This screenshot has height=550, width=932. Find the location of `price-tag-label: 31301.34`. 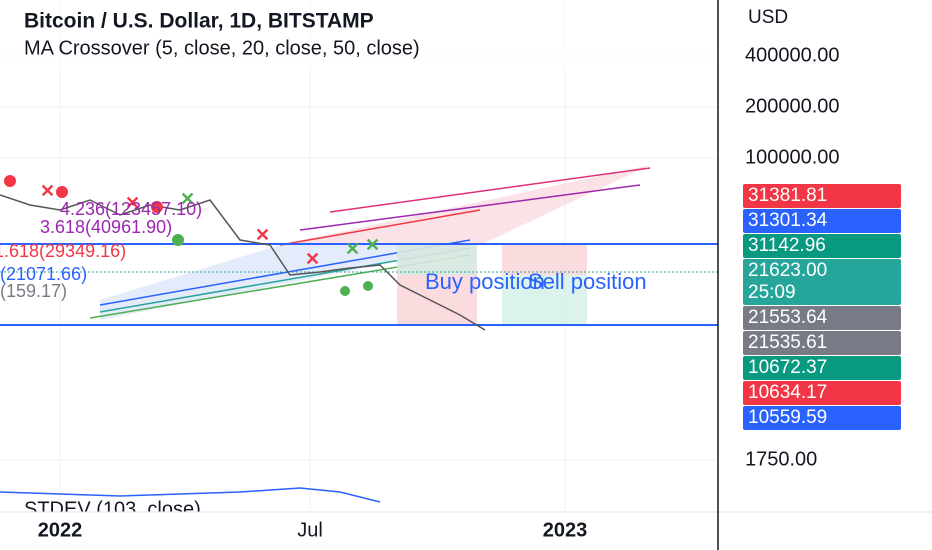

price-tag-label: 31301.34 is located at coordinates (788, 220).